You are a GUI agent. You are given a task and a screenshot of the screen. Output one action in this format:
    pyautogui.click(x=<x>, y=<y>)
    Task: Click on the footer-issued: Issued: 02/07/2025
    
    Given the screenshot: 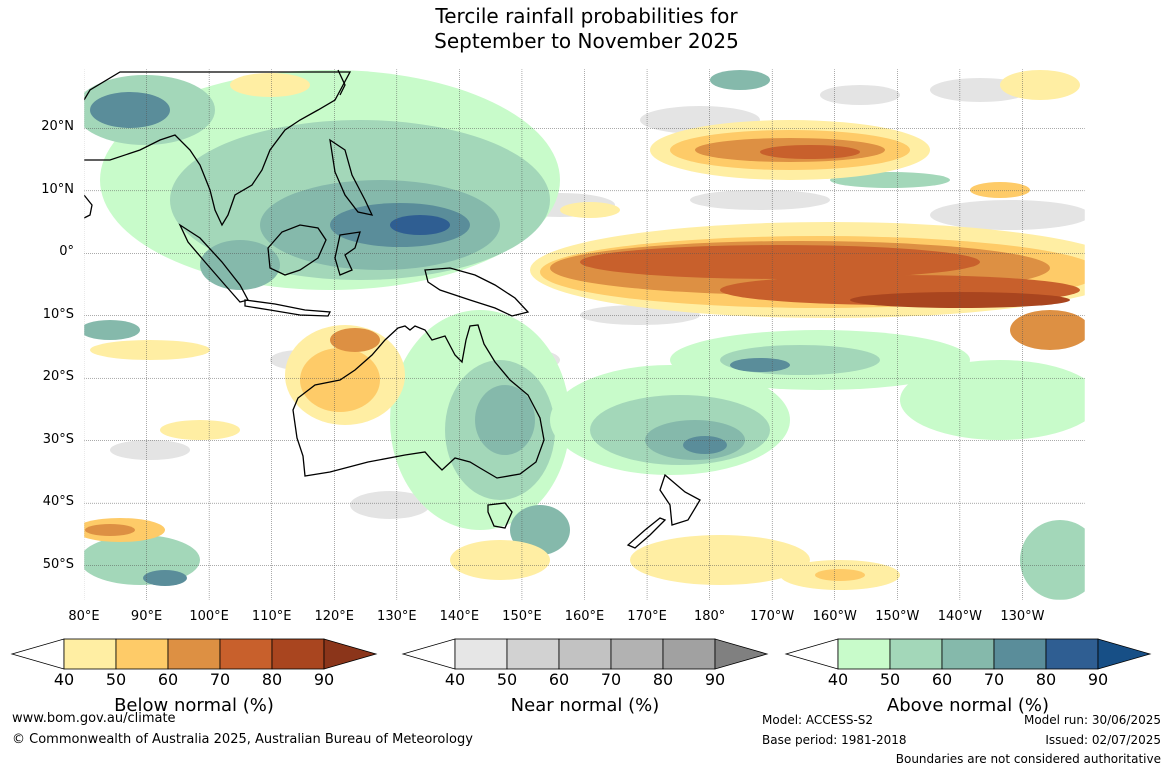 What is the action you would take?
    pyautogui.click(x=1103, y=740)
    